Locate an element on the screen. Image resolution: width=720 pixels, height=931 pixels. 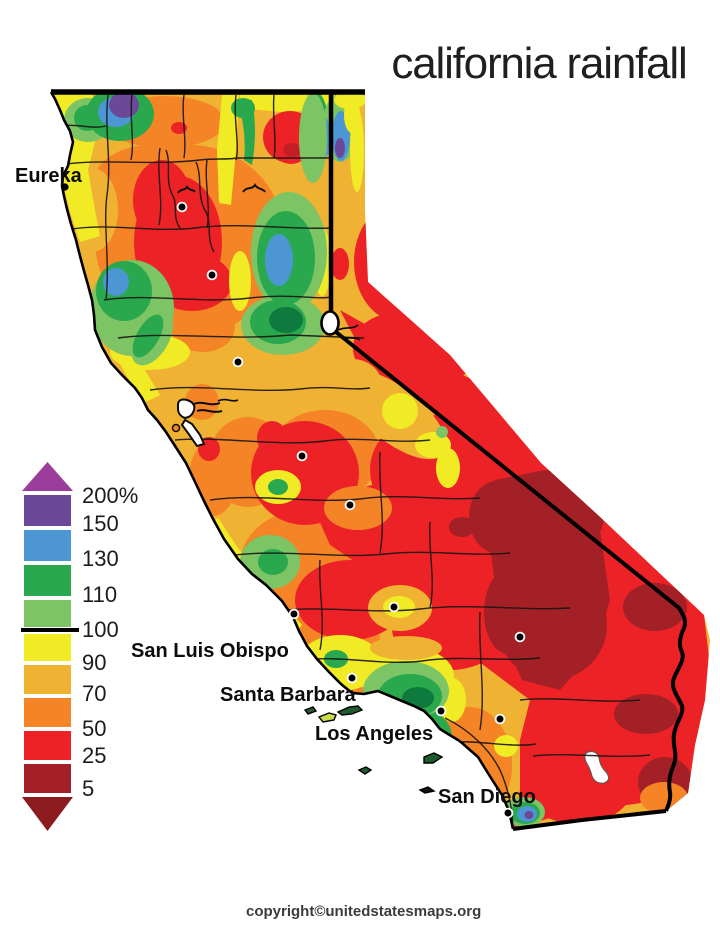
svg-text: 50 is located at coordinates (94, 728).